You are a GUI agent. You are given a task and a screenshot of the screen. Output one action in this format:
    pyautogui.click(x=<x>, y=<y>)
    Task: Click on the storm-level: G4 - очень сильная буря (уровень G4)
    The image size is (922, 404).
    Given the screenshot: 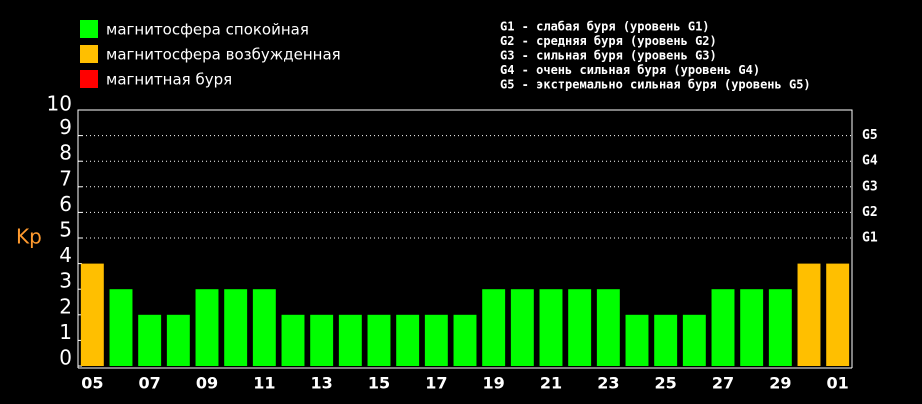 What is the action you would take?
    pyautogui.click(x=630, y=70)
    